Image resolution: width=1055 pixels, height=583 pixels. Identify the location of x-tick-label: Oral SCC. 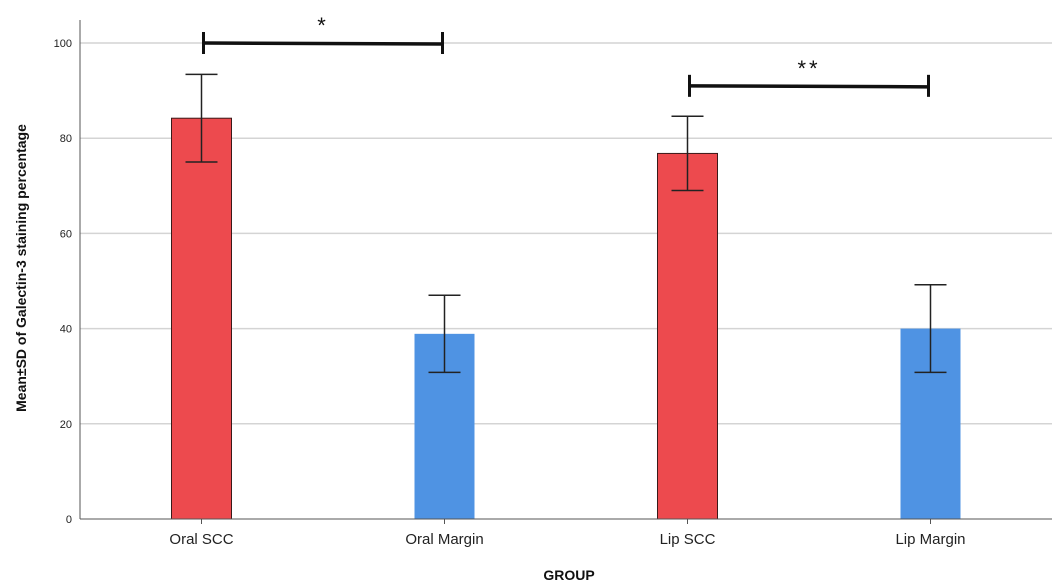
(201, 539).